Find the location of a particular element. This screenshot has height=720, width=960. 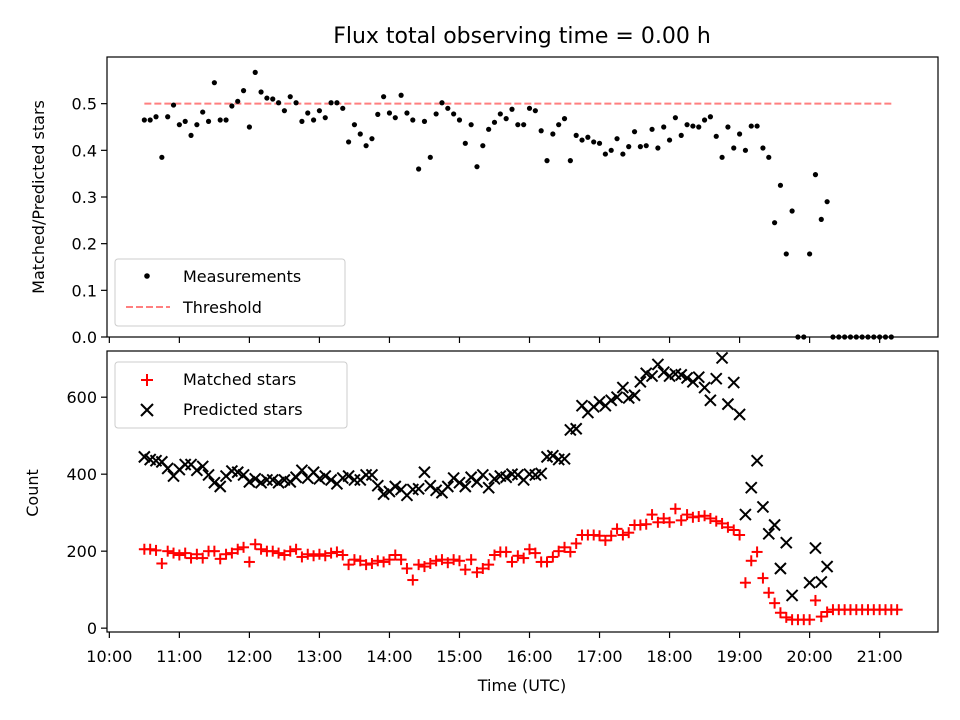

top-y-tick-label: 0.3 is located at coordinates (84, 197).